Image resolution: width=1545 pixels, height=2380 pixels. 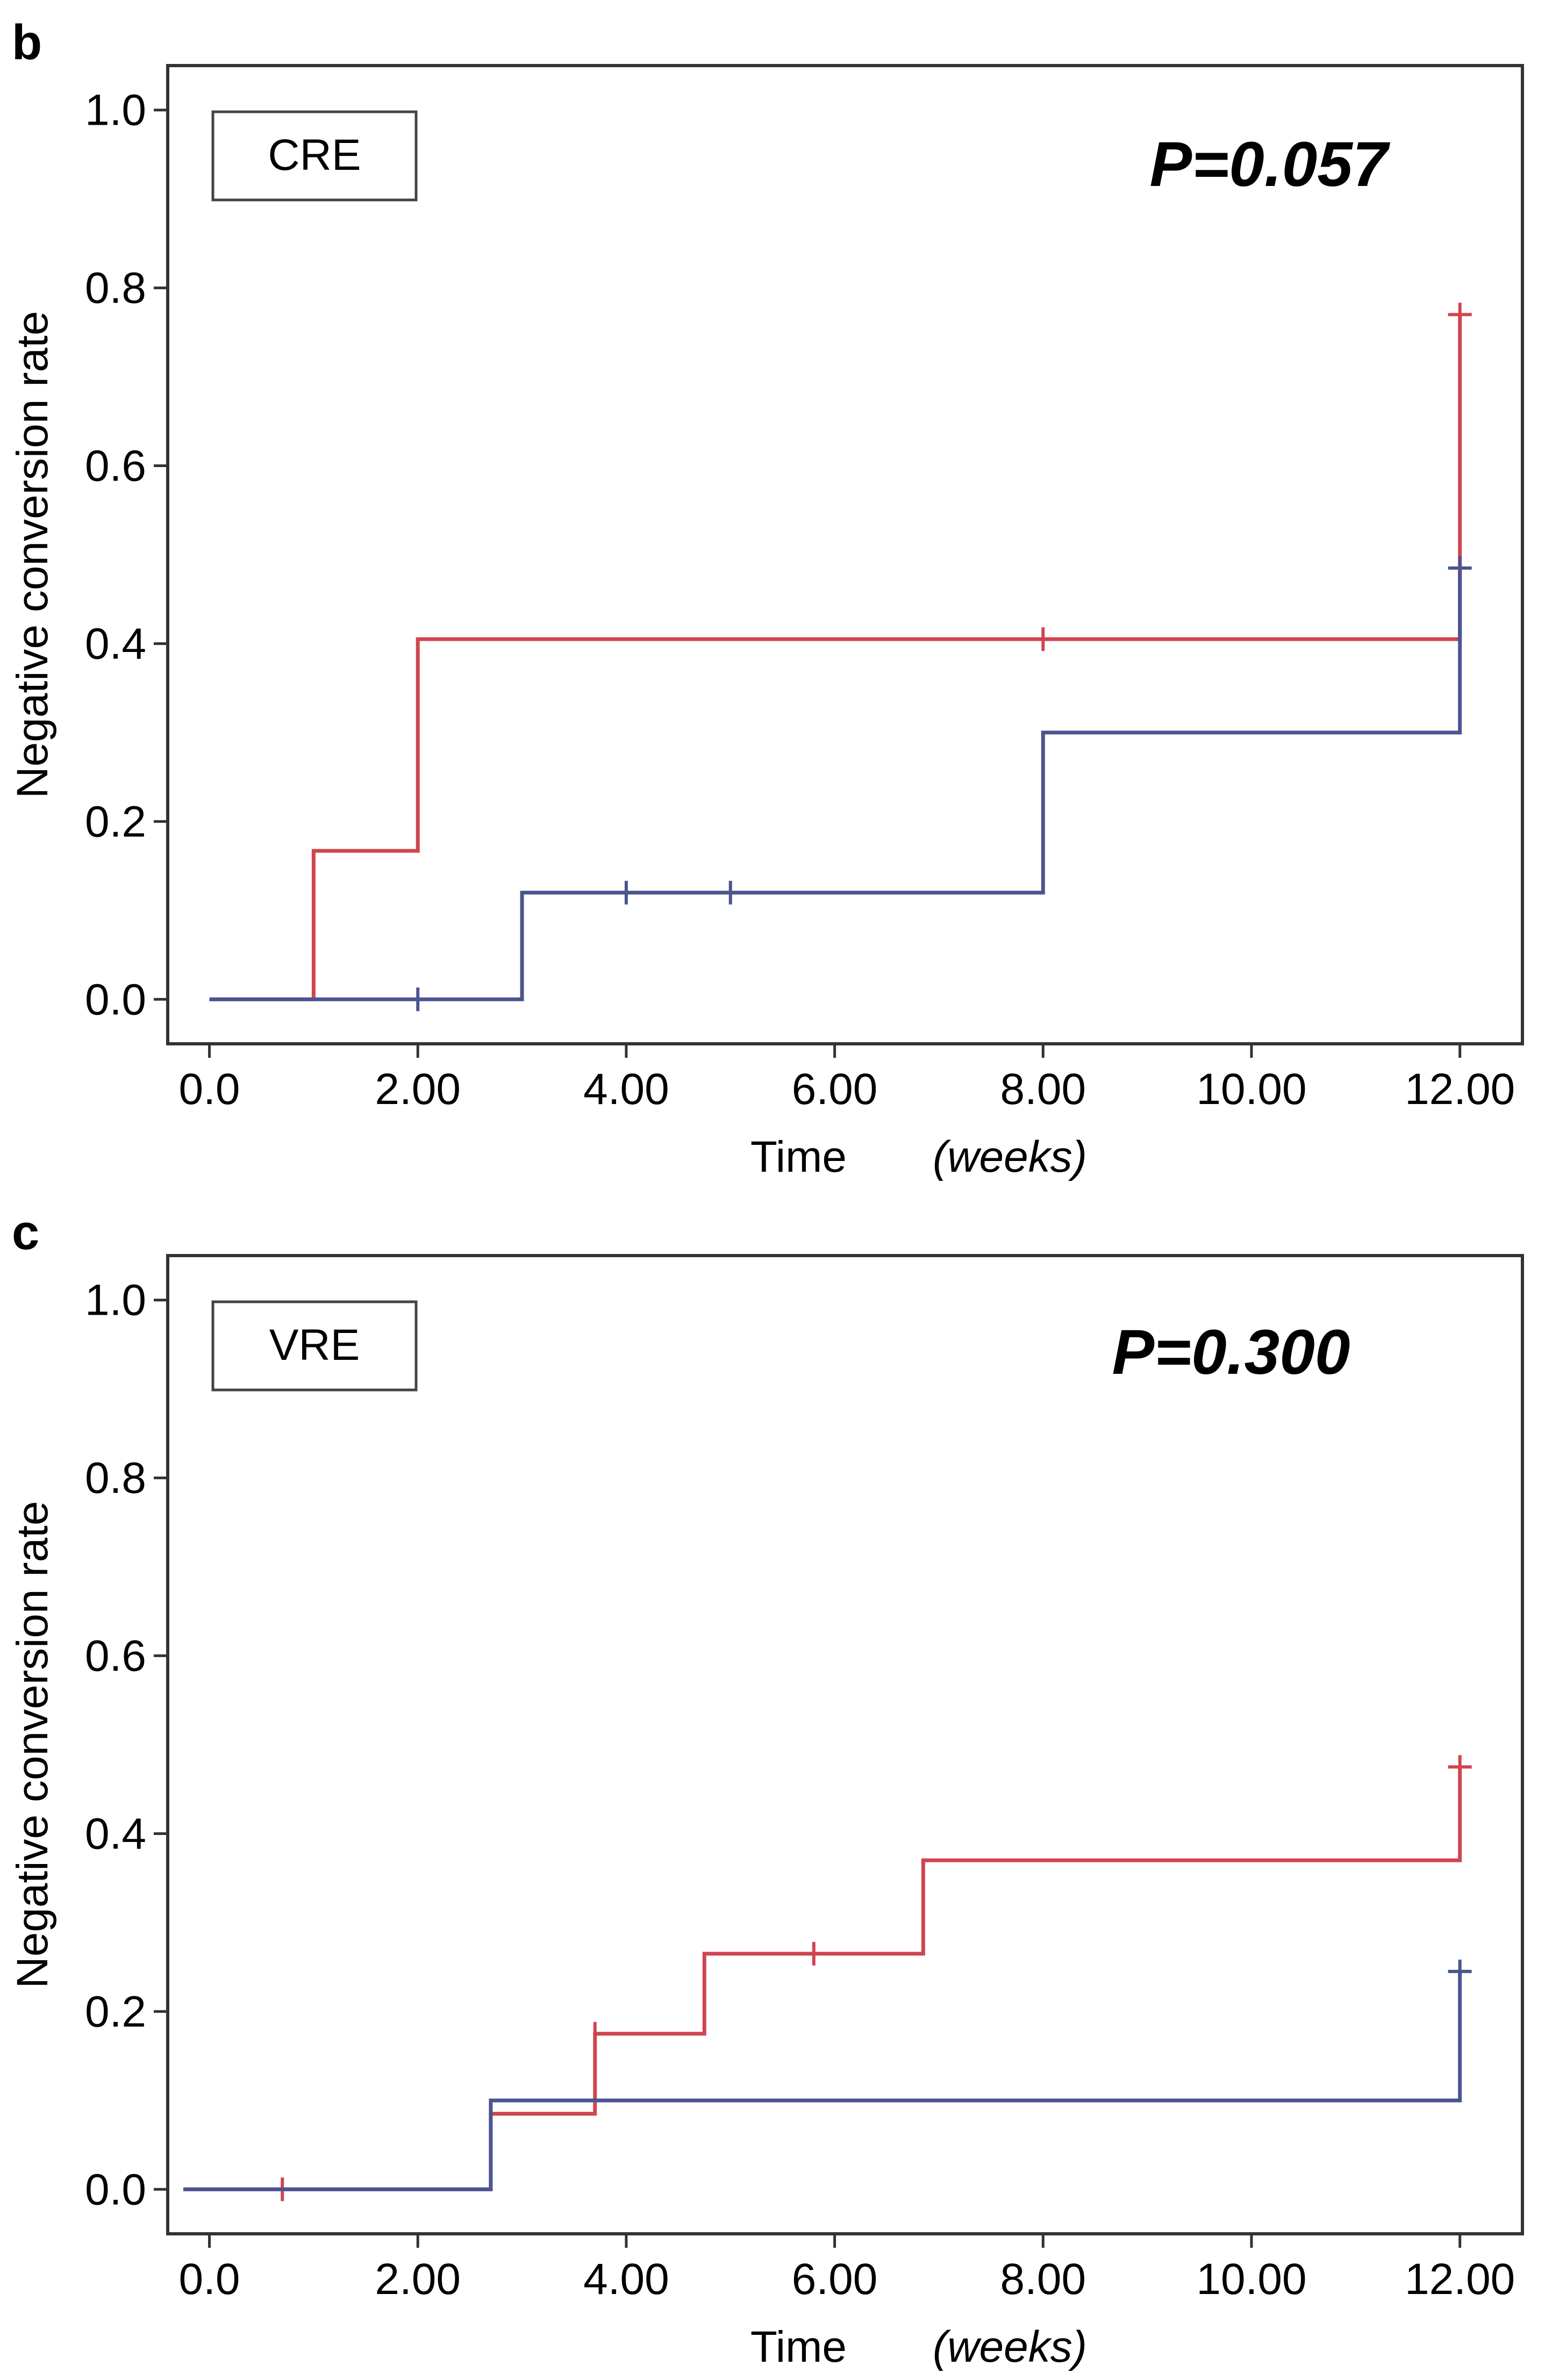 I want to click on panel-letter: c, so click(x=26, y=1232).